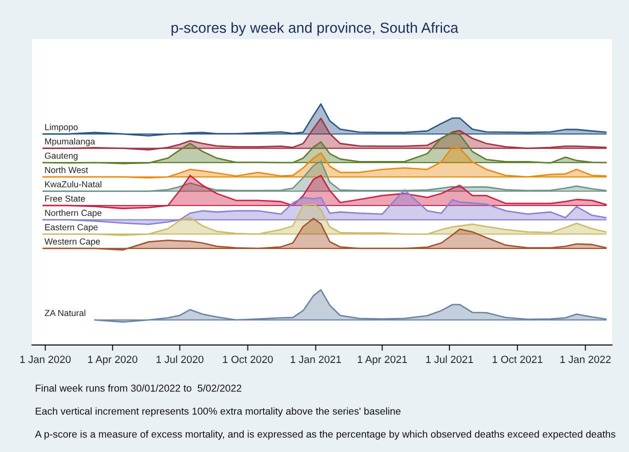 The height and width of the screenshot is (452, 629). Describe the element at coordinates (113, 361) in the screenshot. I see `x-tick-label: 1 Apr 2020` at that location.